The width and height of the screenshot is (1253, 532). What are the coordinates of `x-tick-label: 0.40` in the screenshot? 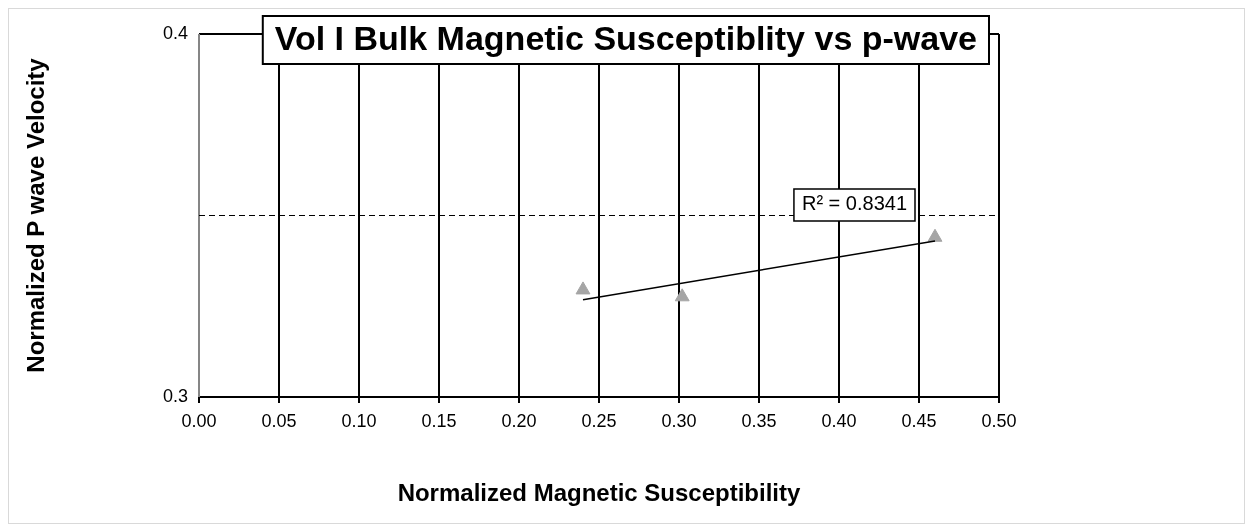 It's located at (839, 420).